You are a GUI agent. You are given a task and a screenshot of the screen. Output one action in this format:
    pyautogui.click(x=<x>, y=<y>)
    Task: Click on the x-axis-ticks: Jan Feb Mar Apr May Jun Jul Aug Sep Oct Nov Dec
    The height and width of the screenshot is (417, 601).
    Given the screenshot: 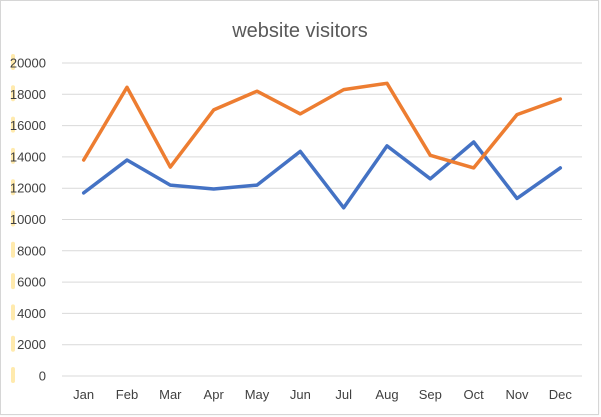 What is the action you would take?
    pyautogui.click(x=322, y=394)
    